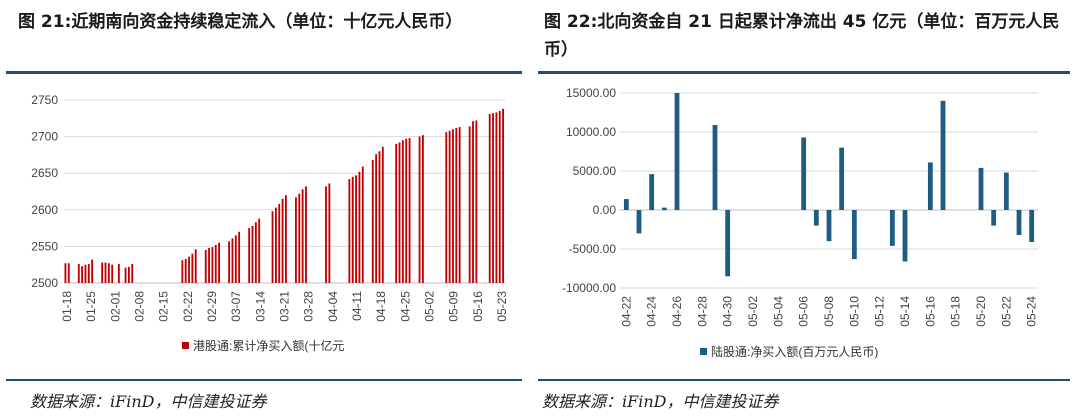  What do you see at coordinates (115, 306) in the screenshot?
I see `x-tick-label: 02-01` at bounding box center [115, 306].